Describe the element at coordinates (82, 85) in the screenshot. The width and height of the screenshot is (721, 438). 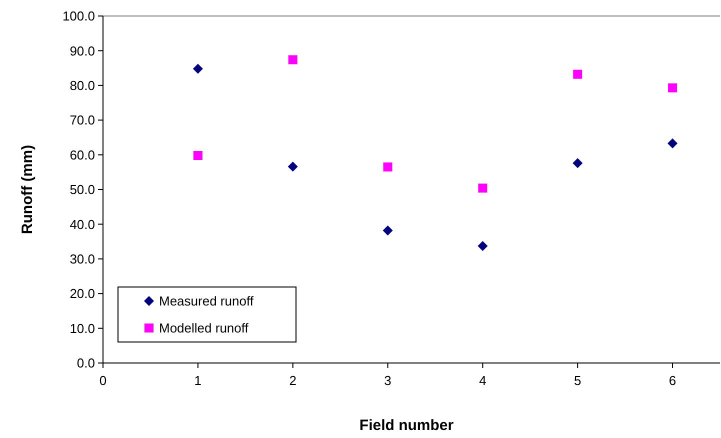
I see `y-tick-label: 80.0` at that location.